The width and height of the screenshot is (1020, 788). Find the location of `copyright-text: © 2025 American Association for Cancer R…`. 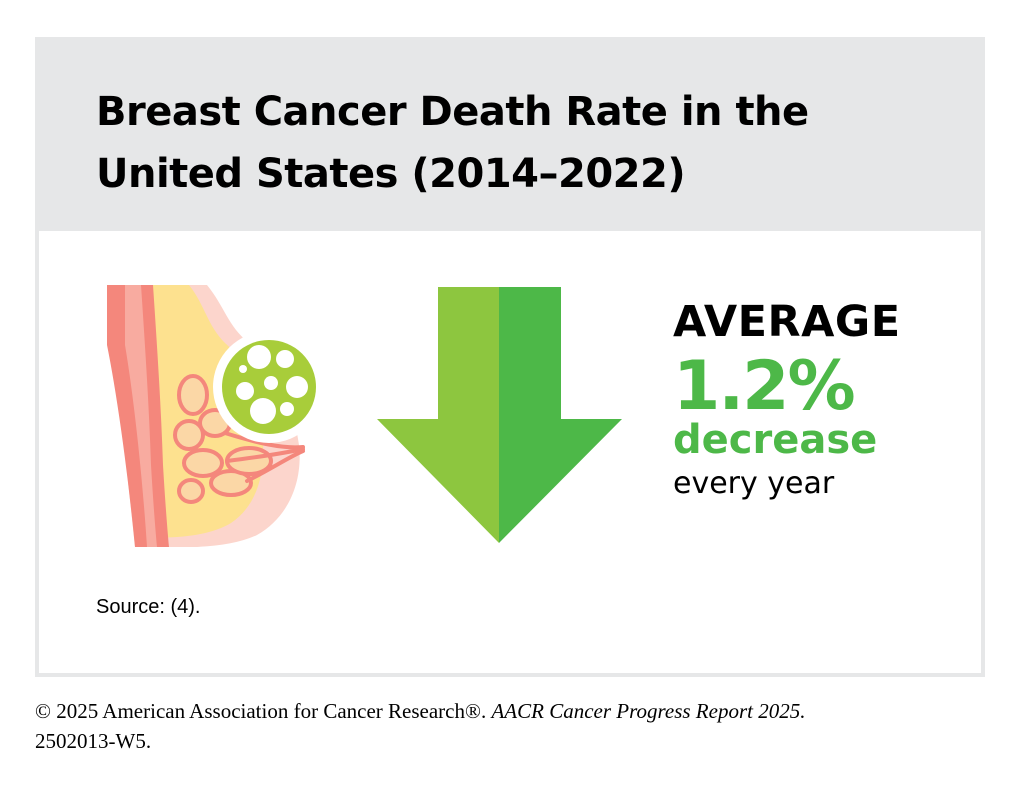

copyright-text: © 2025 American Association for Cancer R… is located at coordinates (263, 711).